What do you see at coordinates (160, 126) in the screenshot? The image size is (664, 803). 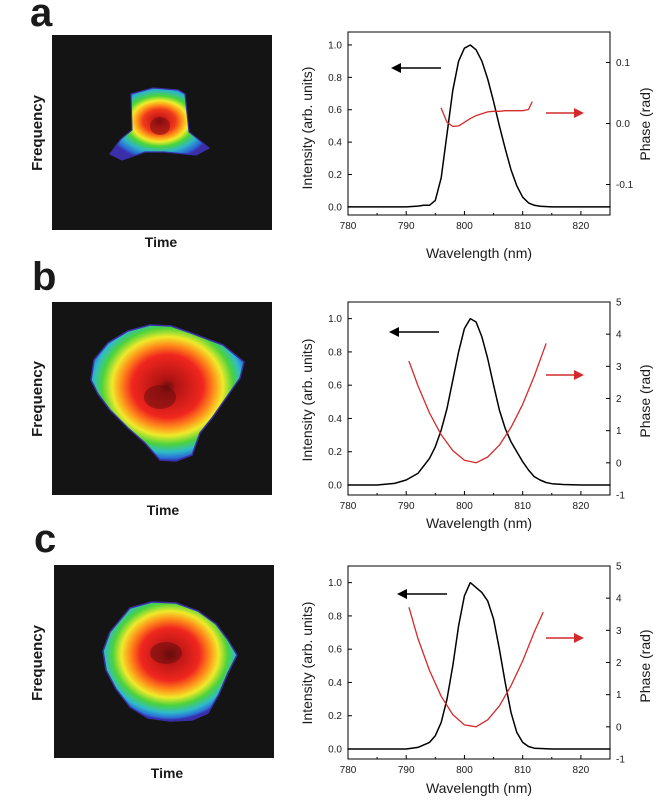 I see `spectrogram-a-core` at bounding box center [160, 126].